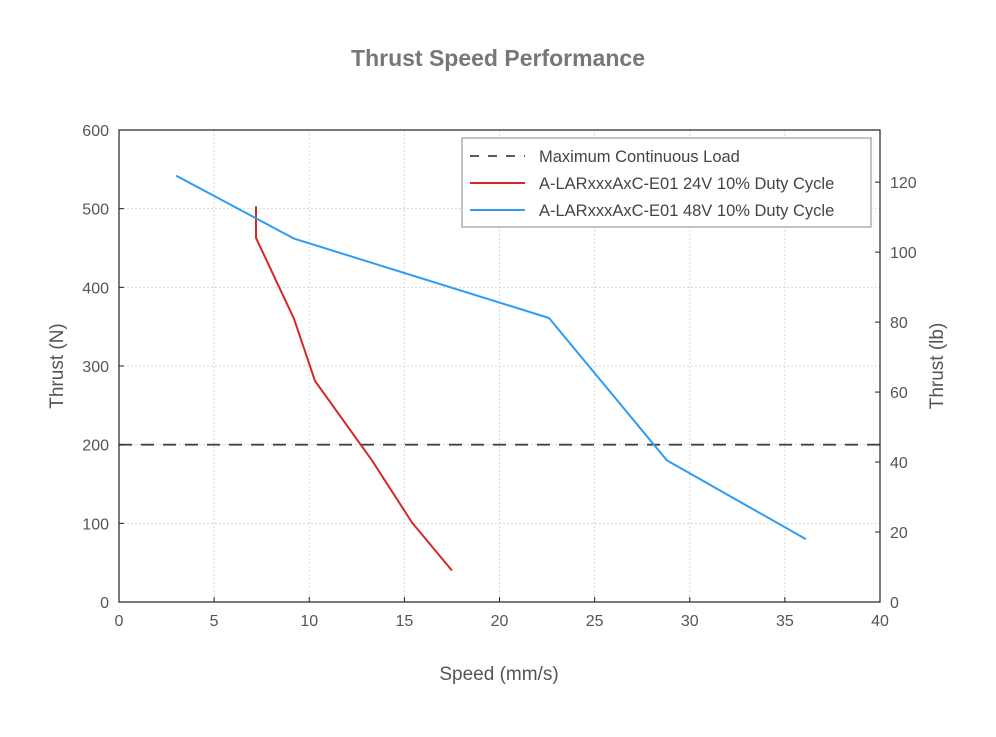 The height and width of the screenshot is (737, 996). Describe the element at coordinates (690, 621) in the screenshot. I see `x-tick-label-30: 30` at that location.